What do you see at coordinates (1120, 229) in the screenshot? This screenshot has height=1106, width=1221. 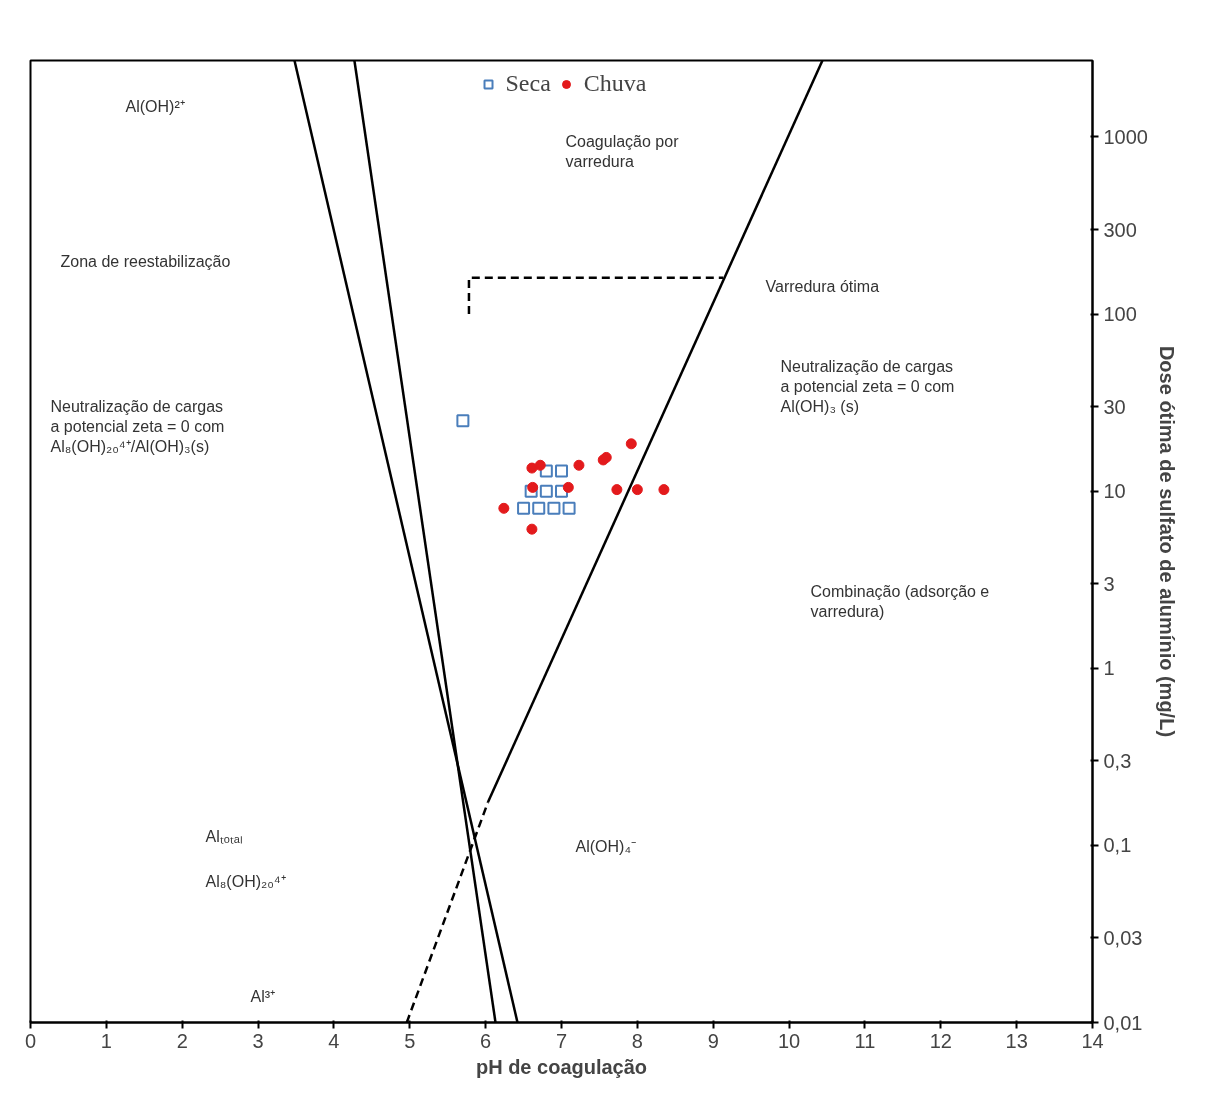 I see `y-tick-label: 300` at bounding box center [1120, 229].